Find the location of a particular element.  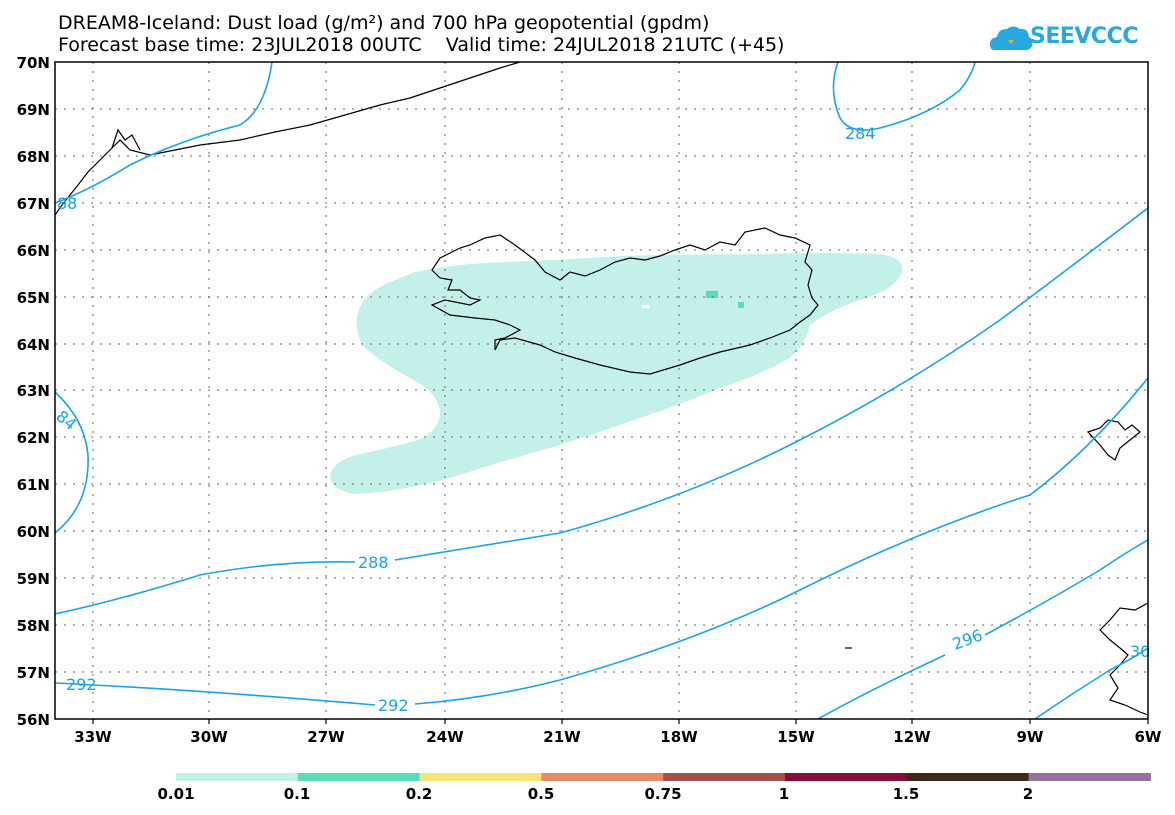

lon-label: 6W is located at coordinates (1148, 737).